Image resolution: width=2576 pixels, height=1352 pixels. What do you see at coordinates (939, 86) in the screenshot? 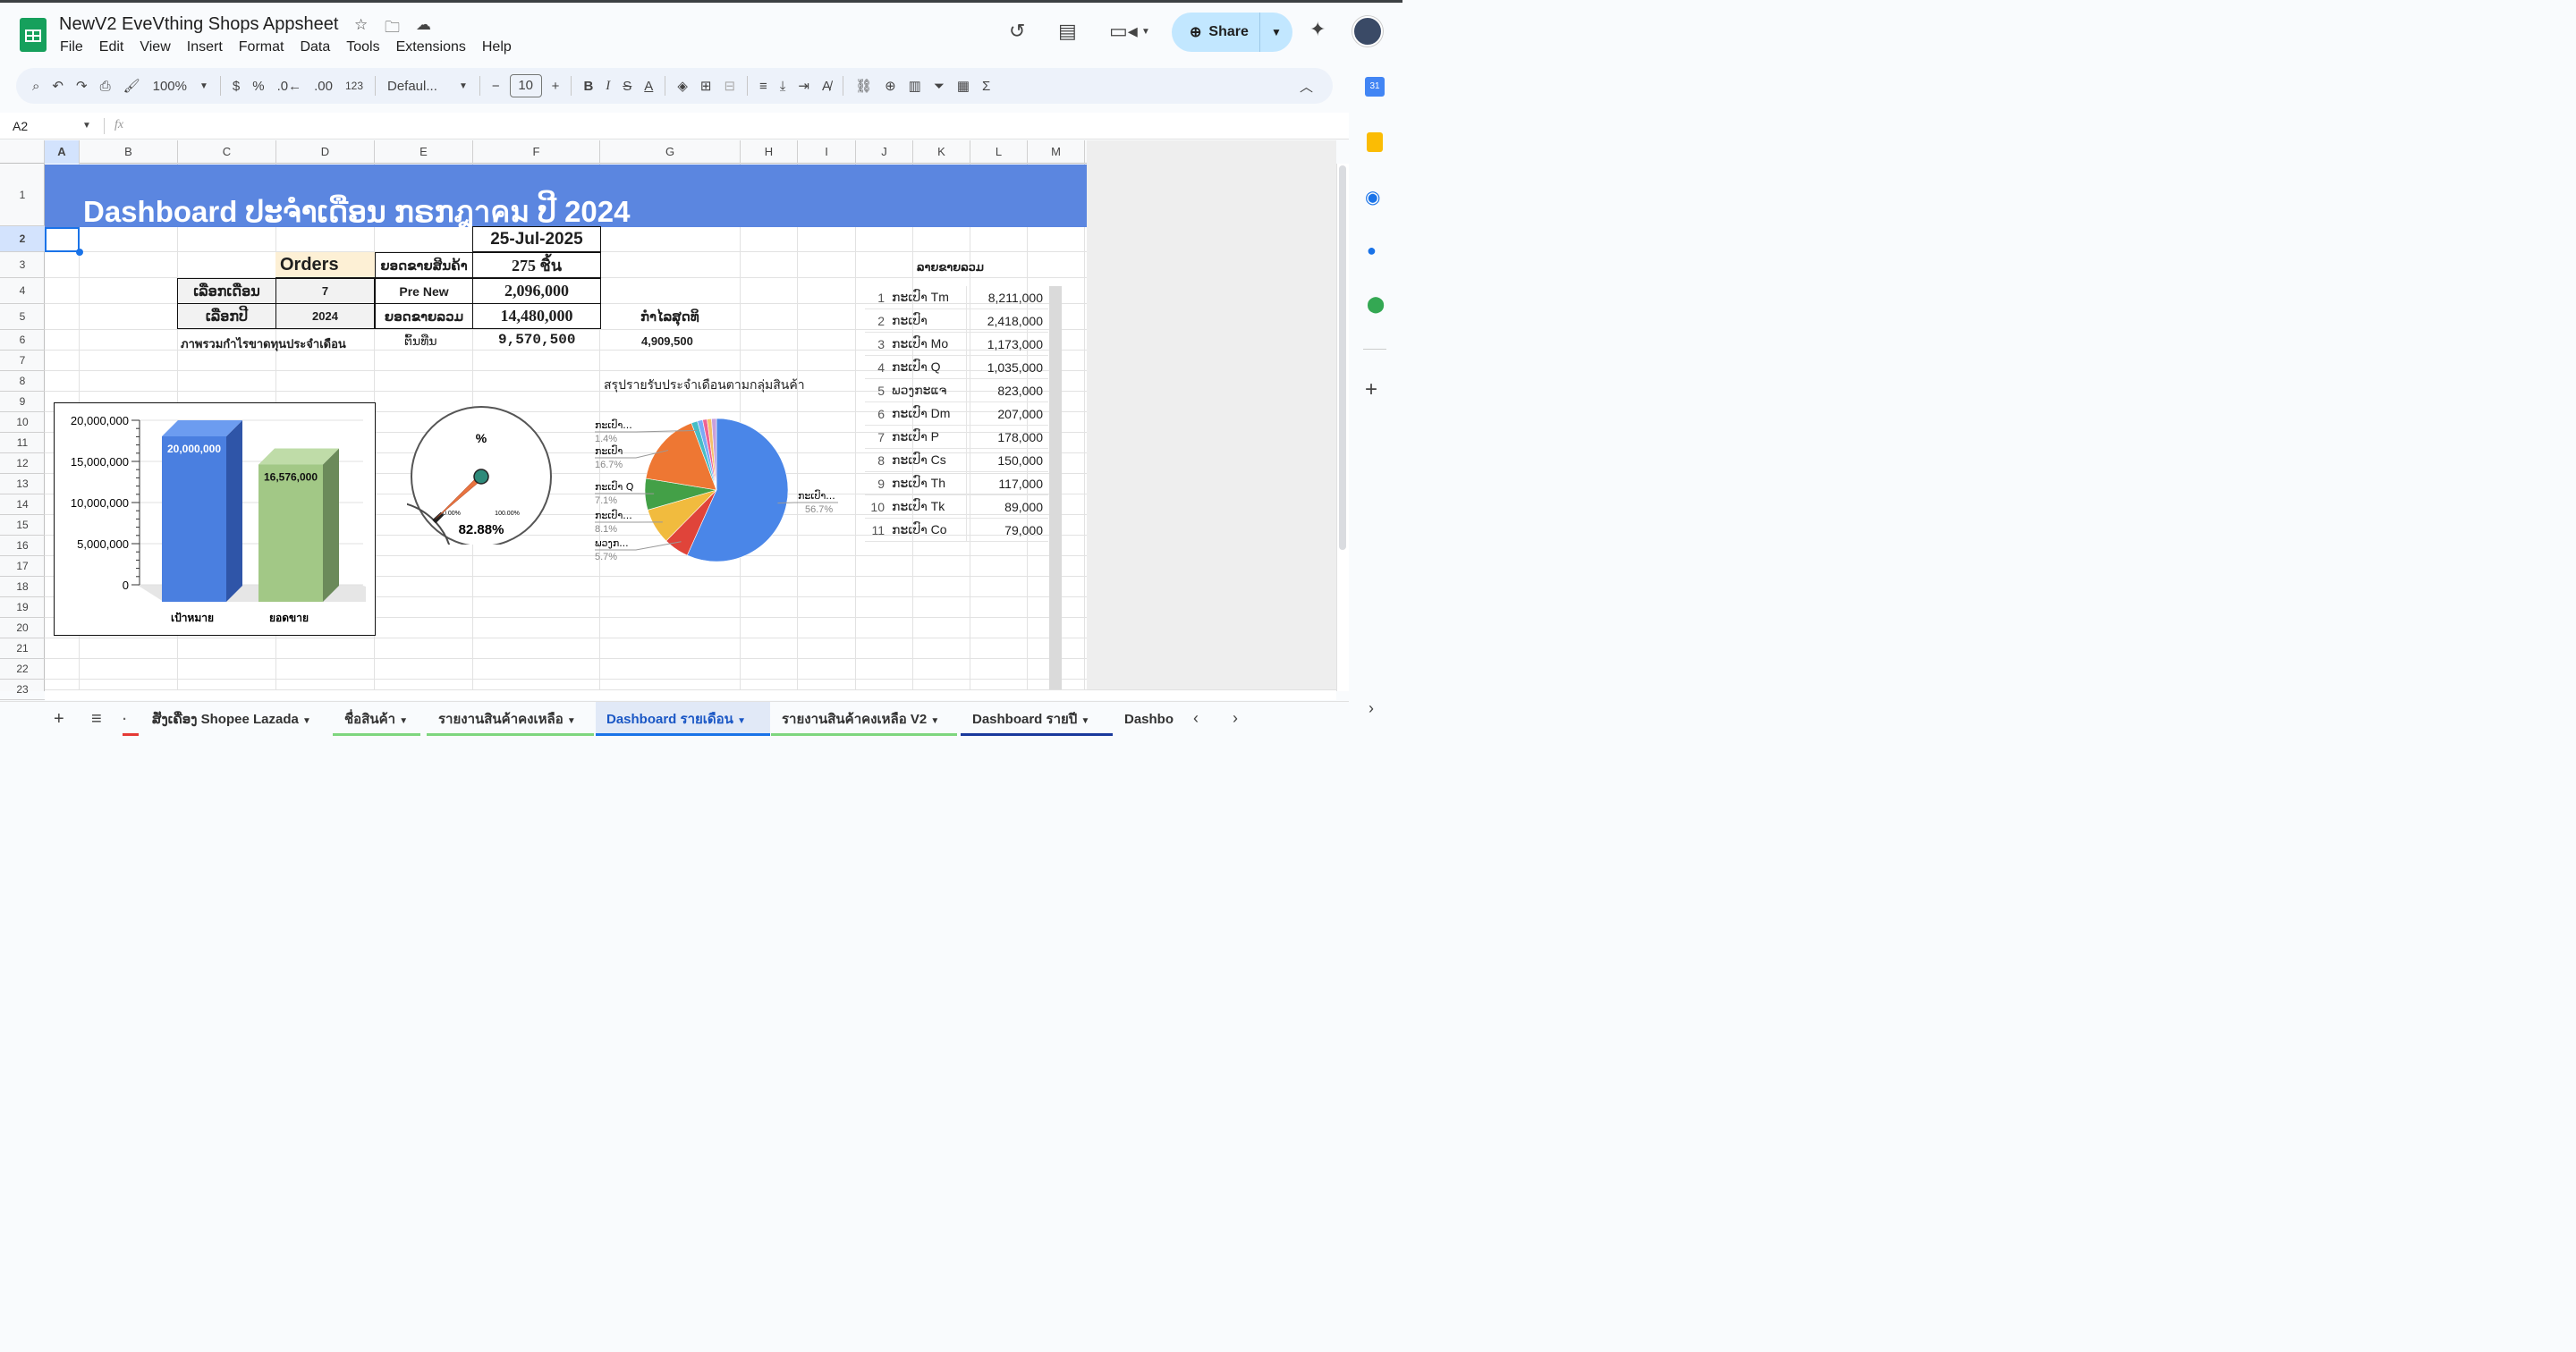
I see `filter-icon: ⏷` at bounding box center [939, 86].